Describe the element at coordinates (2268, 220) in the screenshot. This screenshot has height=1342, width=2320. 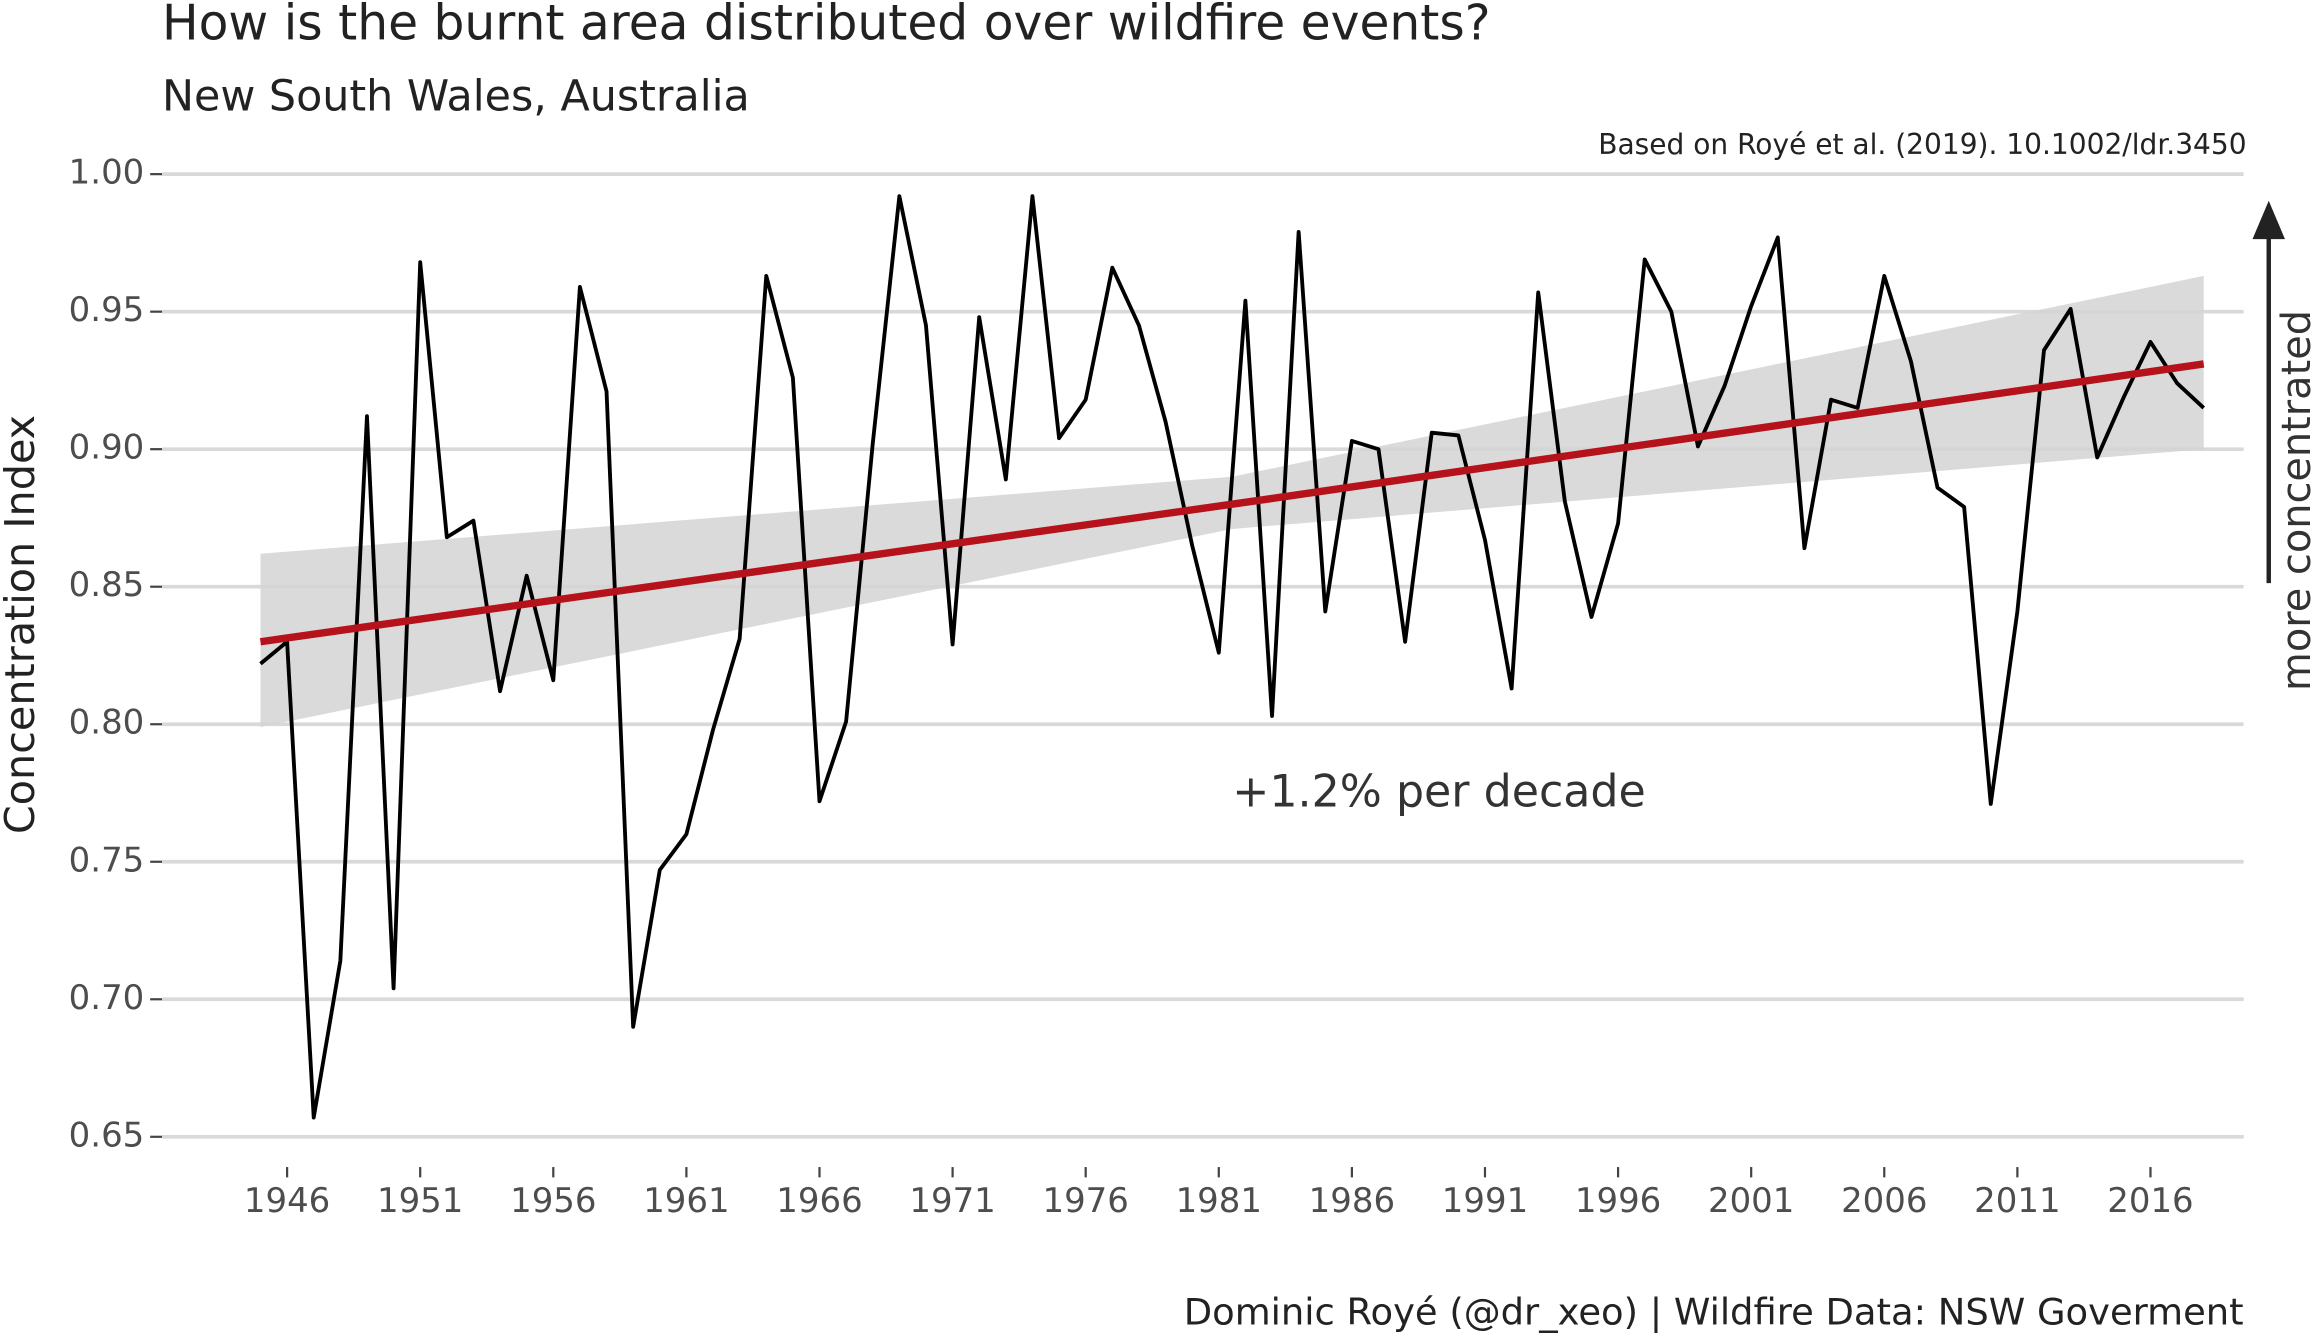
I see `arrow-head` at that location.